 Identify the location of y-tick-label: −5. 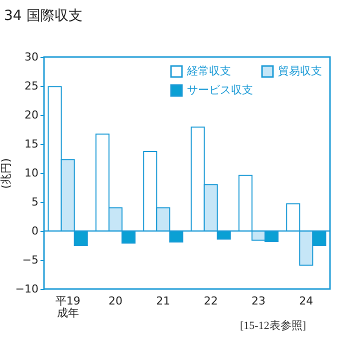
(30, 260).